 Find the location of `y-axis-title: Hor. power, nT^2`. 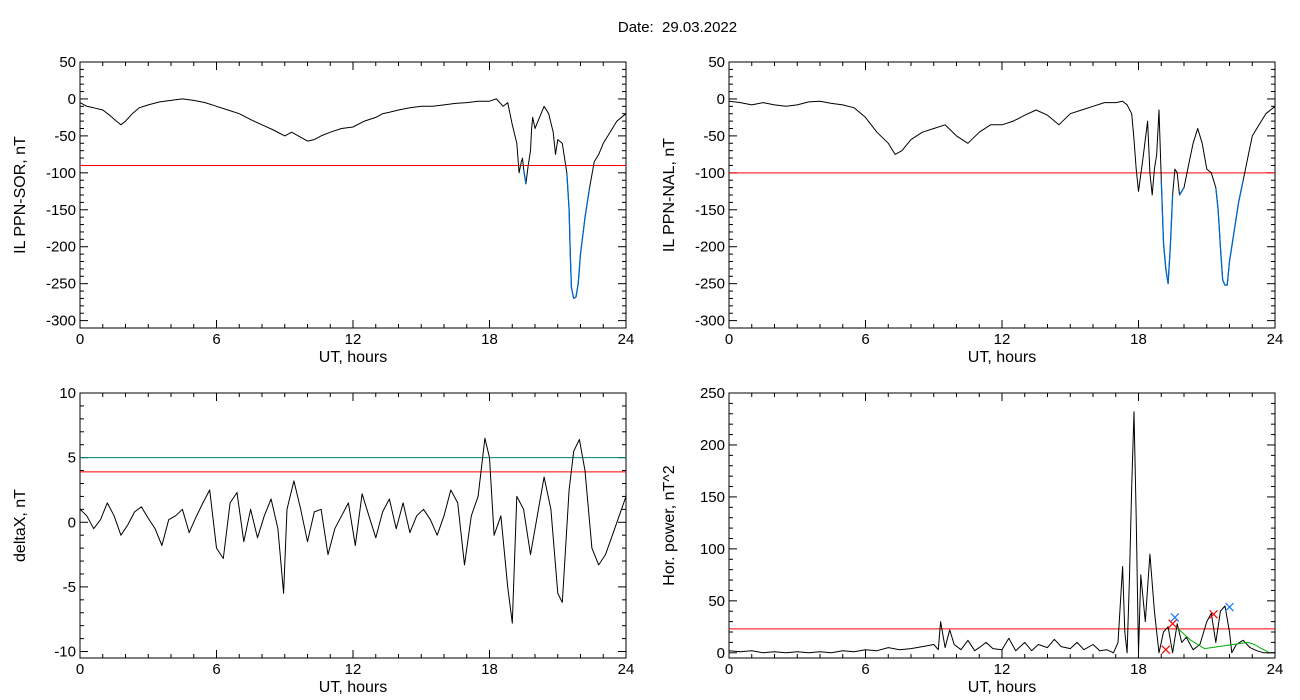

y-axis-title: Hor. power, nT^2 is located at coordinates (669, 525).